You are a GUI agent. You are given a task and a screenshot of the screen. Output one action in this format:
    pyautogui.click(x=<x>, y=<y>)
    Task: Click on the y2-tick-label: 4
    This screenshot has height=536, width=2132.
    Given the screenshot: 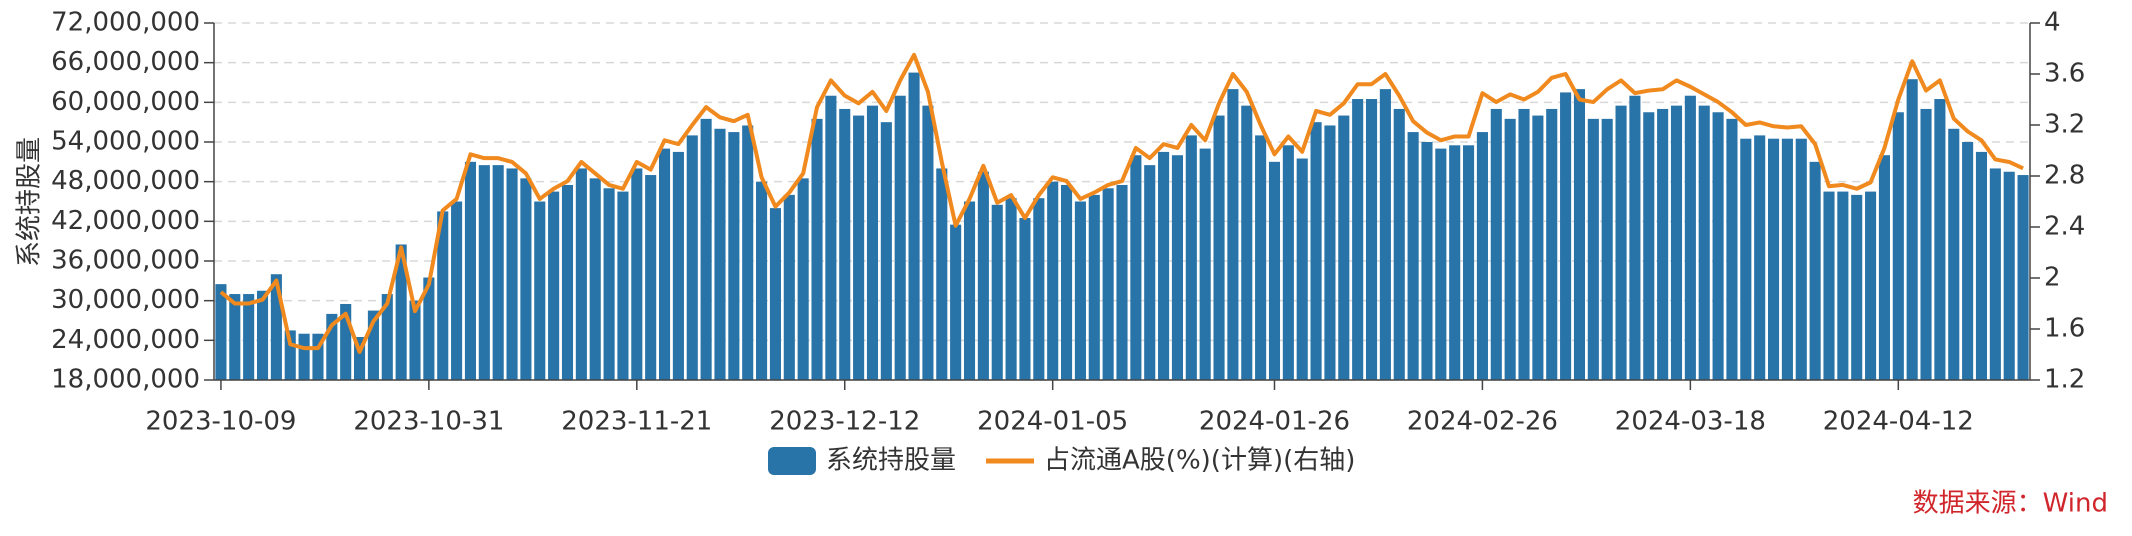 What is the action you would take?
    pyautogui.click(x=2052, y=23)
    